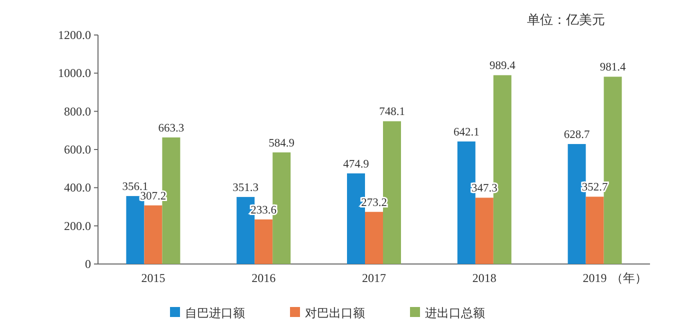 This screenshot has height=331, width=674. What do you see at coordinates (466, 132) in the screenshot?
I see `data-label: 642.1` at bounding box center [466, 132].